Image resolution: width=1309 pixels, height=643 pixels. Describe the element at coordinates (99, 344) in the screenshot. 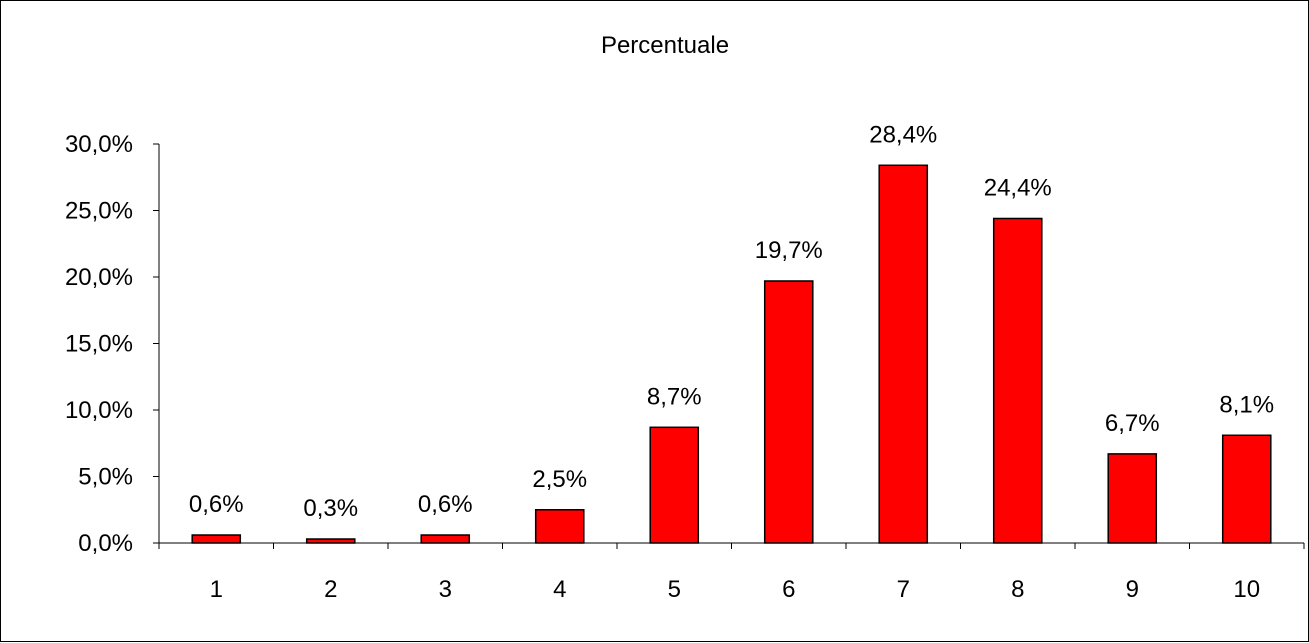

I see `y-tick-label: 15,0%` at that location.